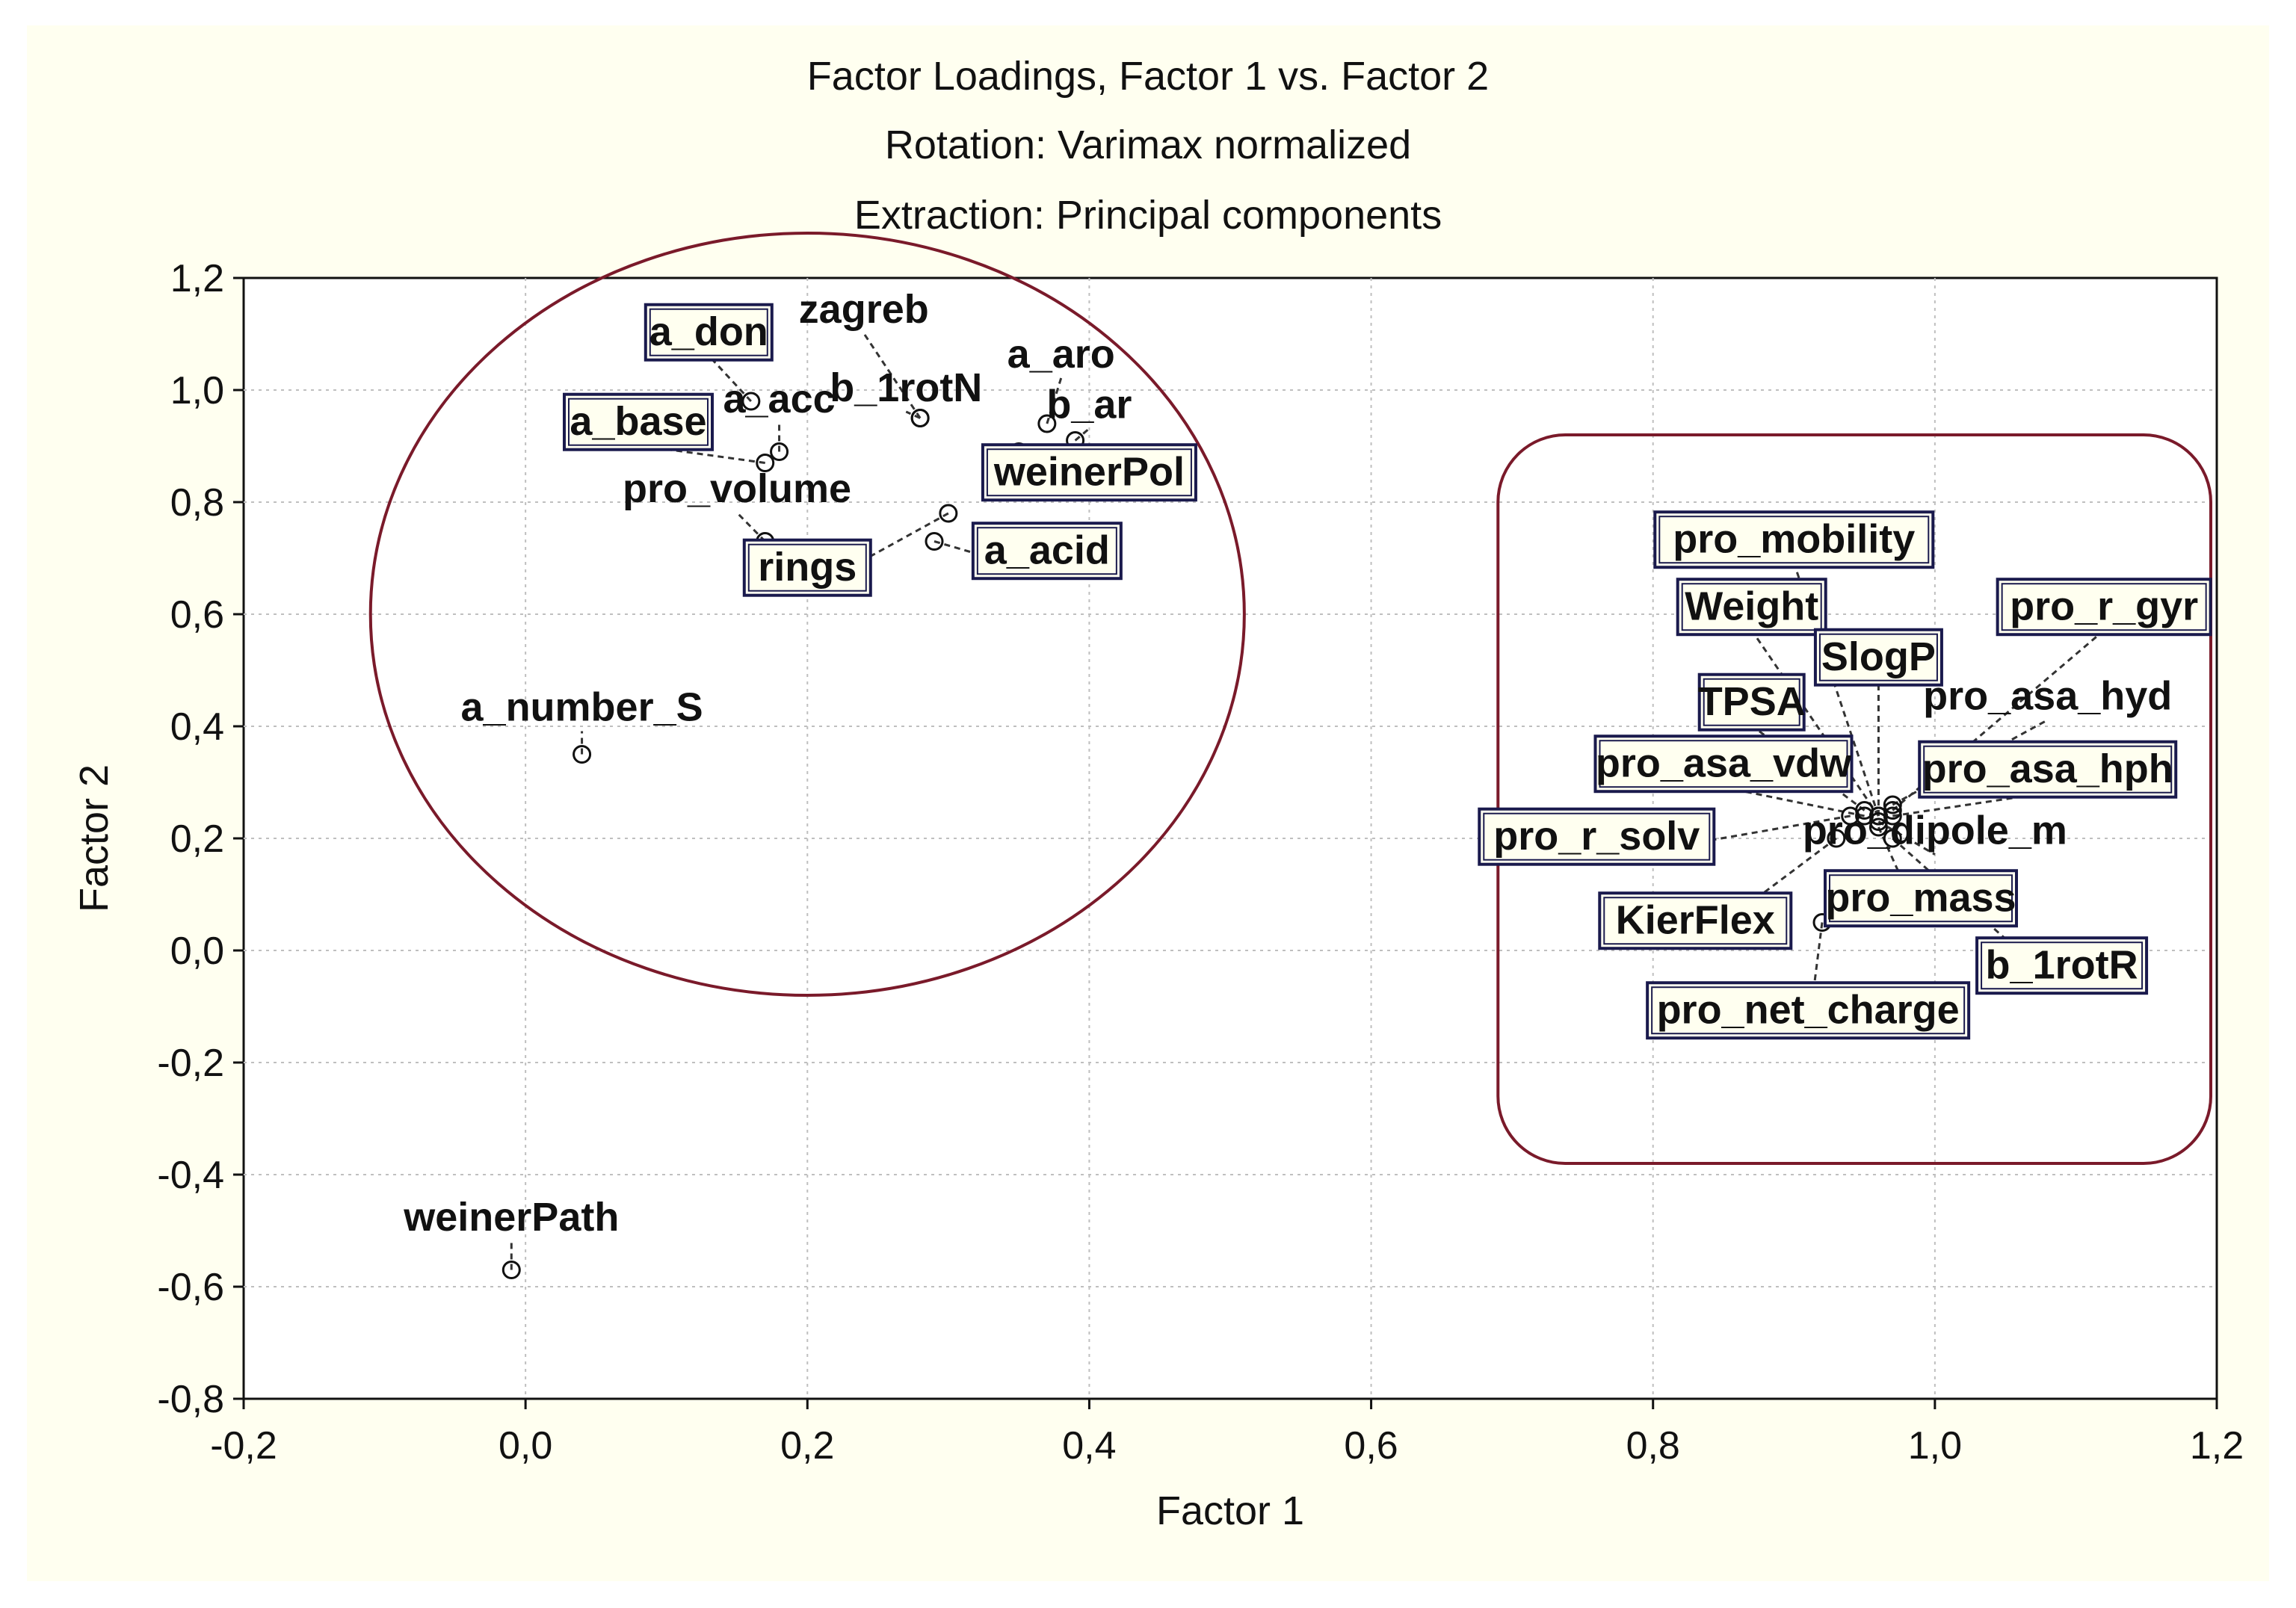  I want to click on cluster-rounded-rectangle, so click(1855, 799).